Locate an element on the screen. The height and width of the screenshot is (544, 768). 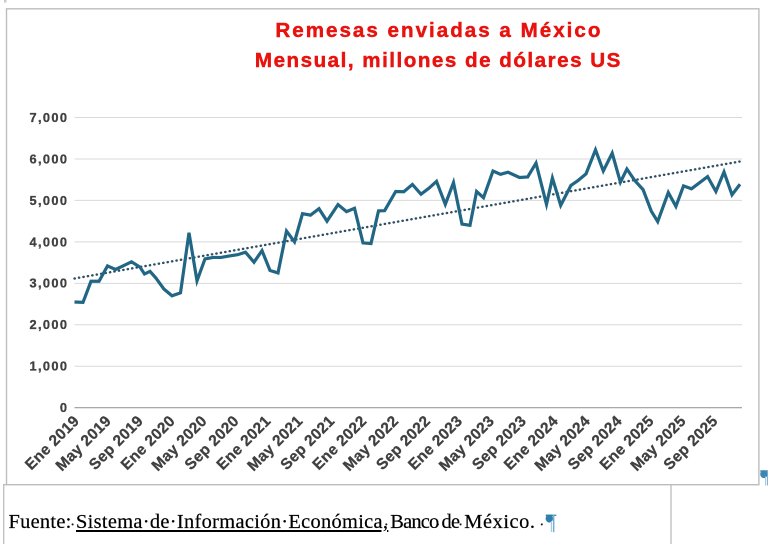
svg-text: 7,000 is located at coordinates (49, 117).